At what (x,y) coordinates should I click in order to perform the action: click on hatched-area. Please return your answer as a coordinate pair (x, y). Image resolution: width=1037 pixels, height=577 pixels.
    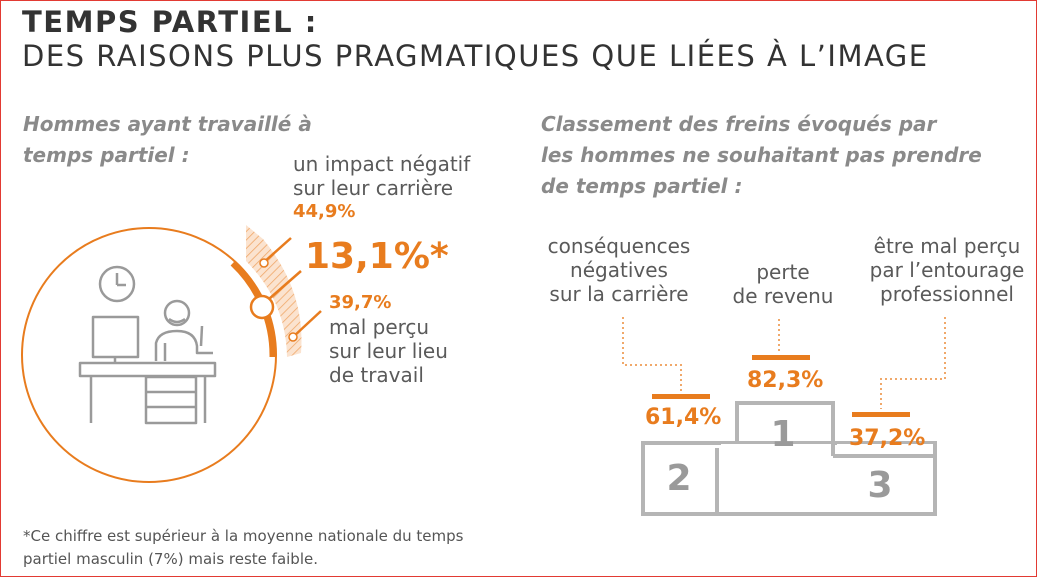
    Looking at the image, I should click on (274, 291).